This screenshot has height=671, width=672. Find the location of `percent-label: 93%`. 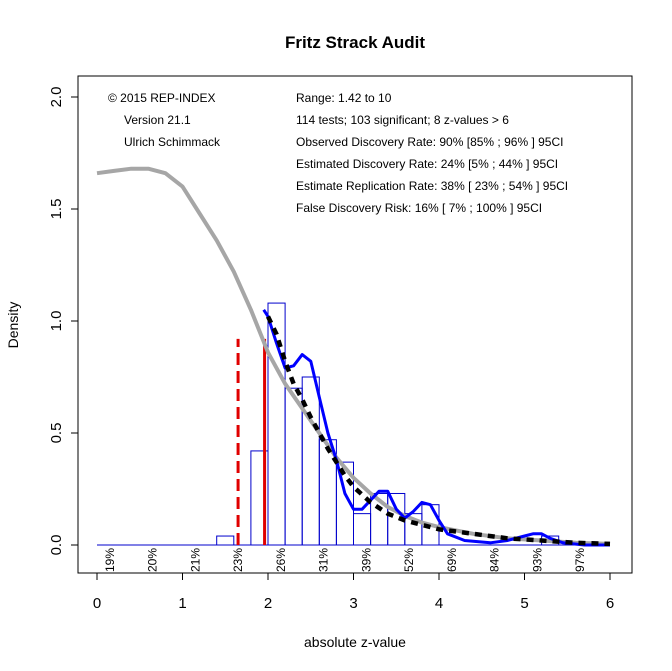

percent-label: 93% is located at coordinates (537, 560).